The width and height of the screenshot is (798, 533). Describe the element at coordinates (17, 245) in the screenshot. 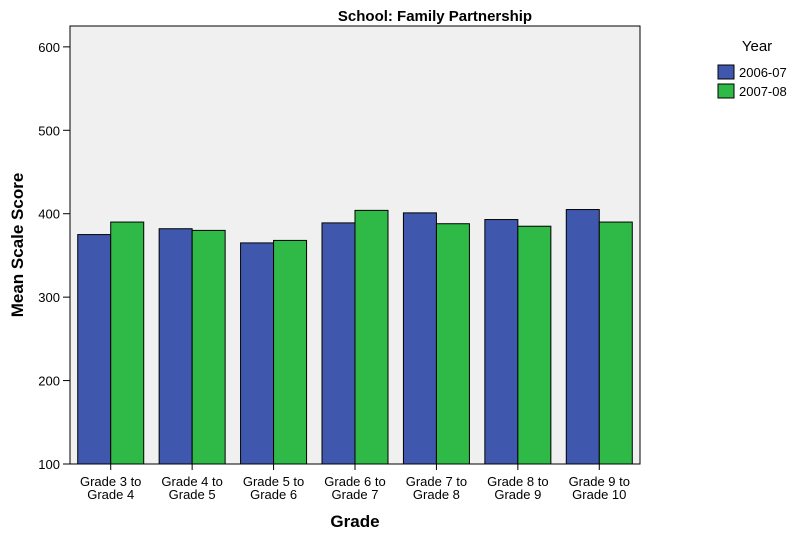

I see `y-axis-label: Mean Scale Score` at that location.